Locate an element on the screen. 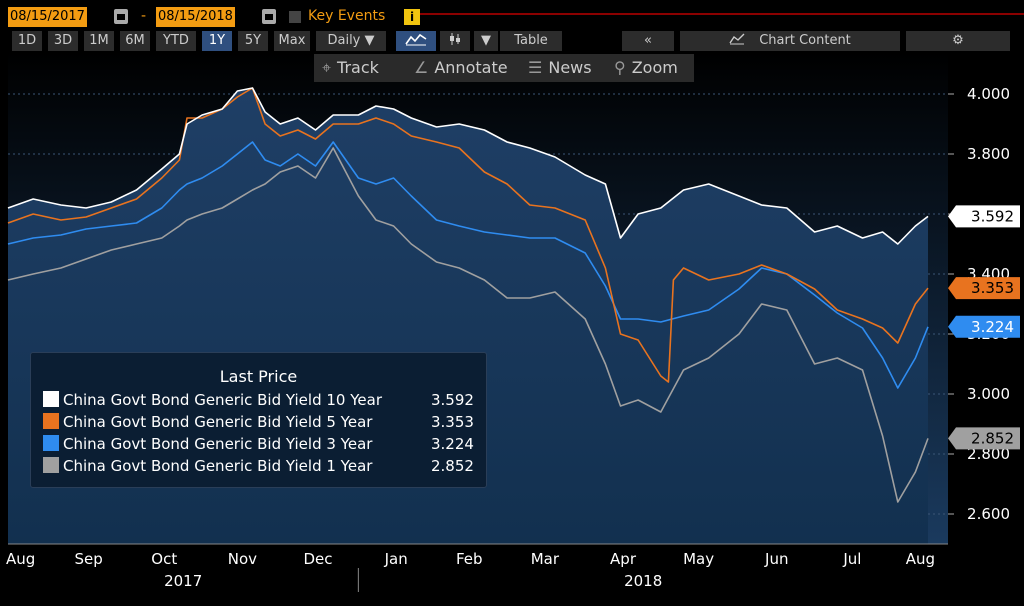 The height and width of the screenshot is (606, 1024). legend-value-10y: 3.592 is located at coordinates (452, 400).